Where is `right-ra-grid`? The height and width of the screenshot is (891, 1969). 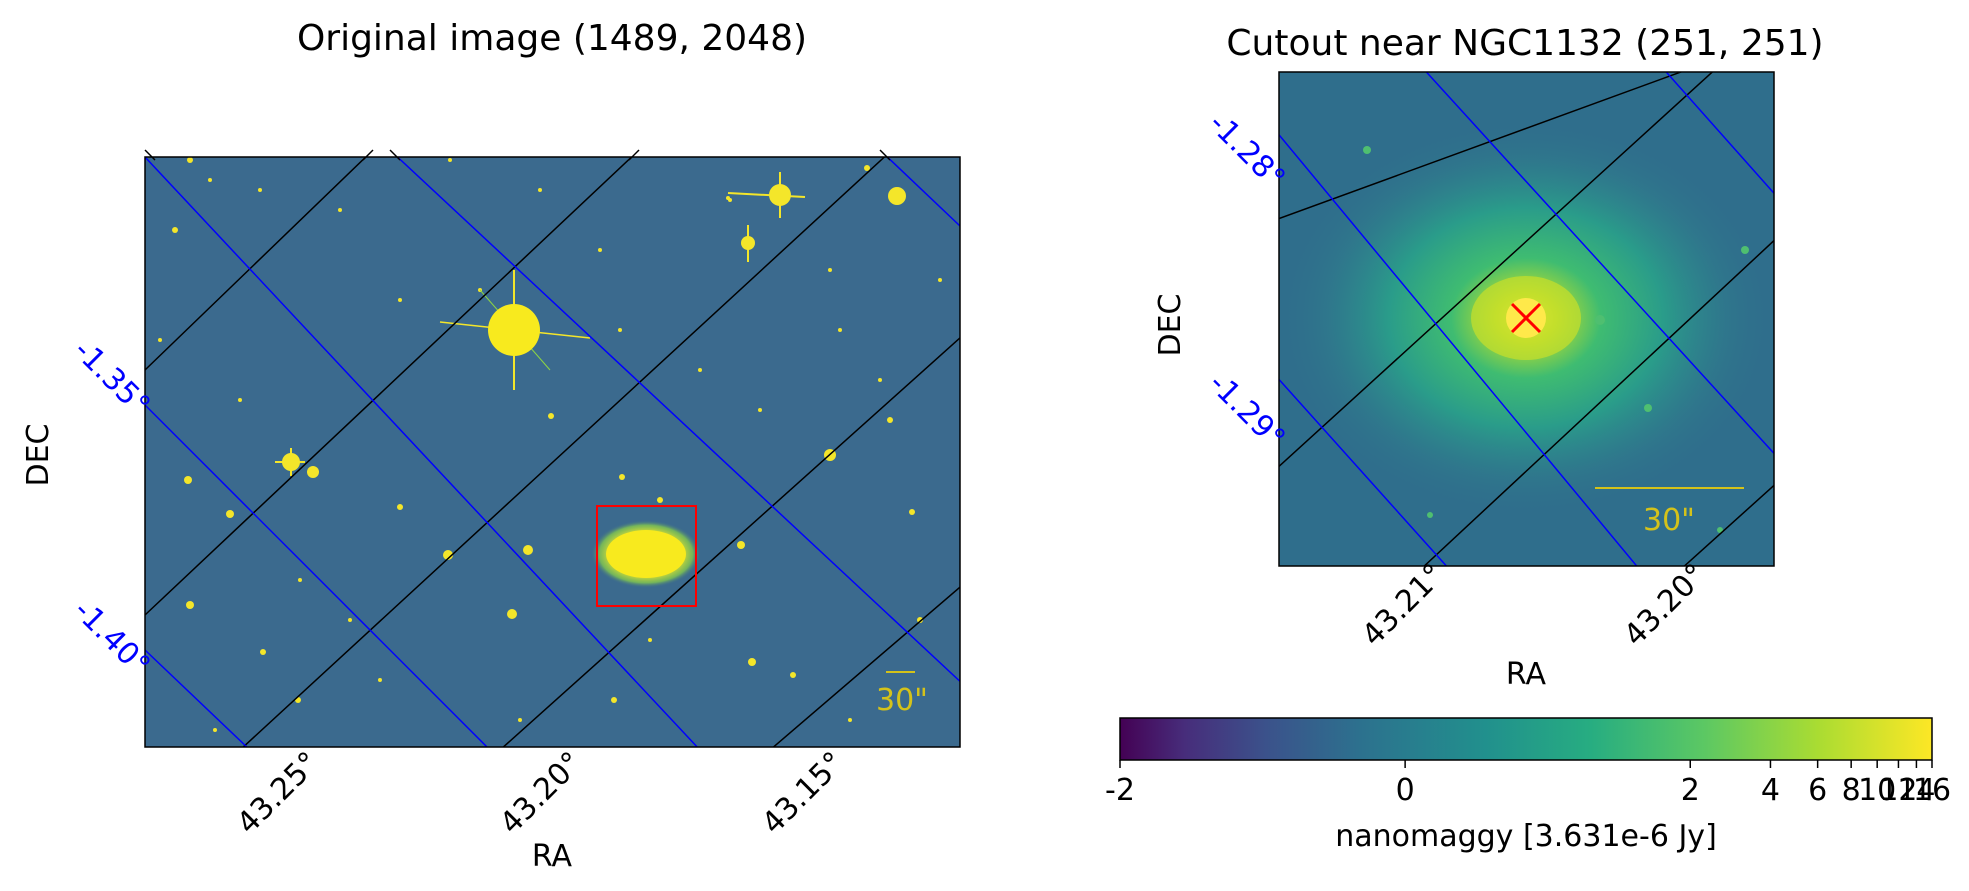 right-ra-grid is located at coordinates (1526, 319).